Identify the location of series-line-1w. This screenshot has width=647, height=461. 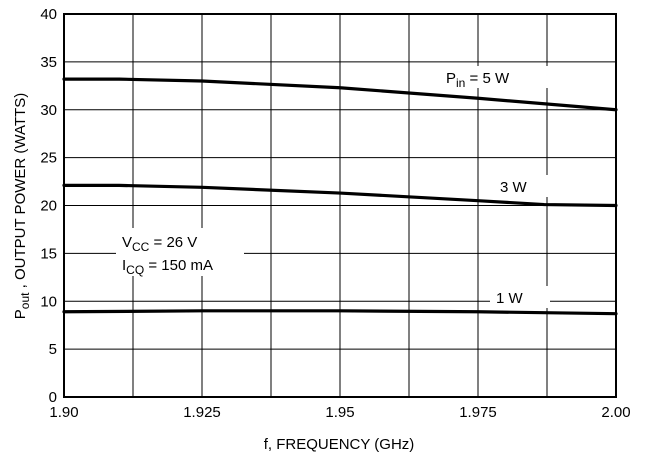
(340, 312).